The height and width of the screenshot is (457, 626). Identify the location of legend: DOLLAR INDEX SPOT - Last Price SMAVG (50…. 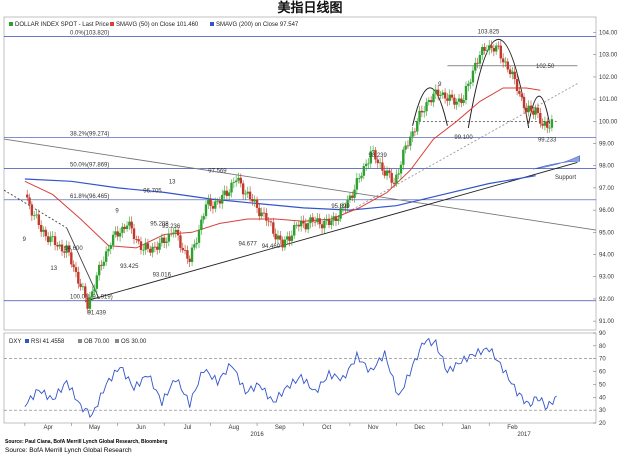
(154, 25).